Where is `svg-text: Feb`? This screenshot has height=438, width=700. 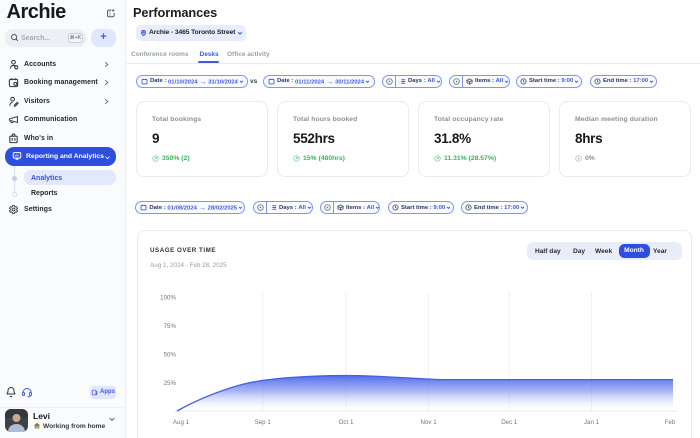 svg-text: Feb is located at coordinates (670, 422).